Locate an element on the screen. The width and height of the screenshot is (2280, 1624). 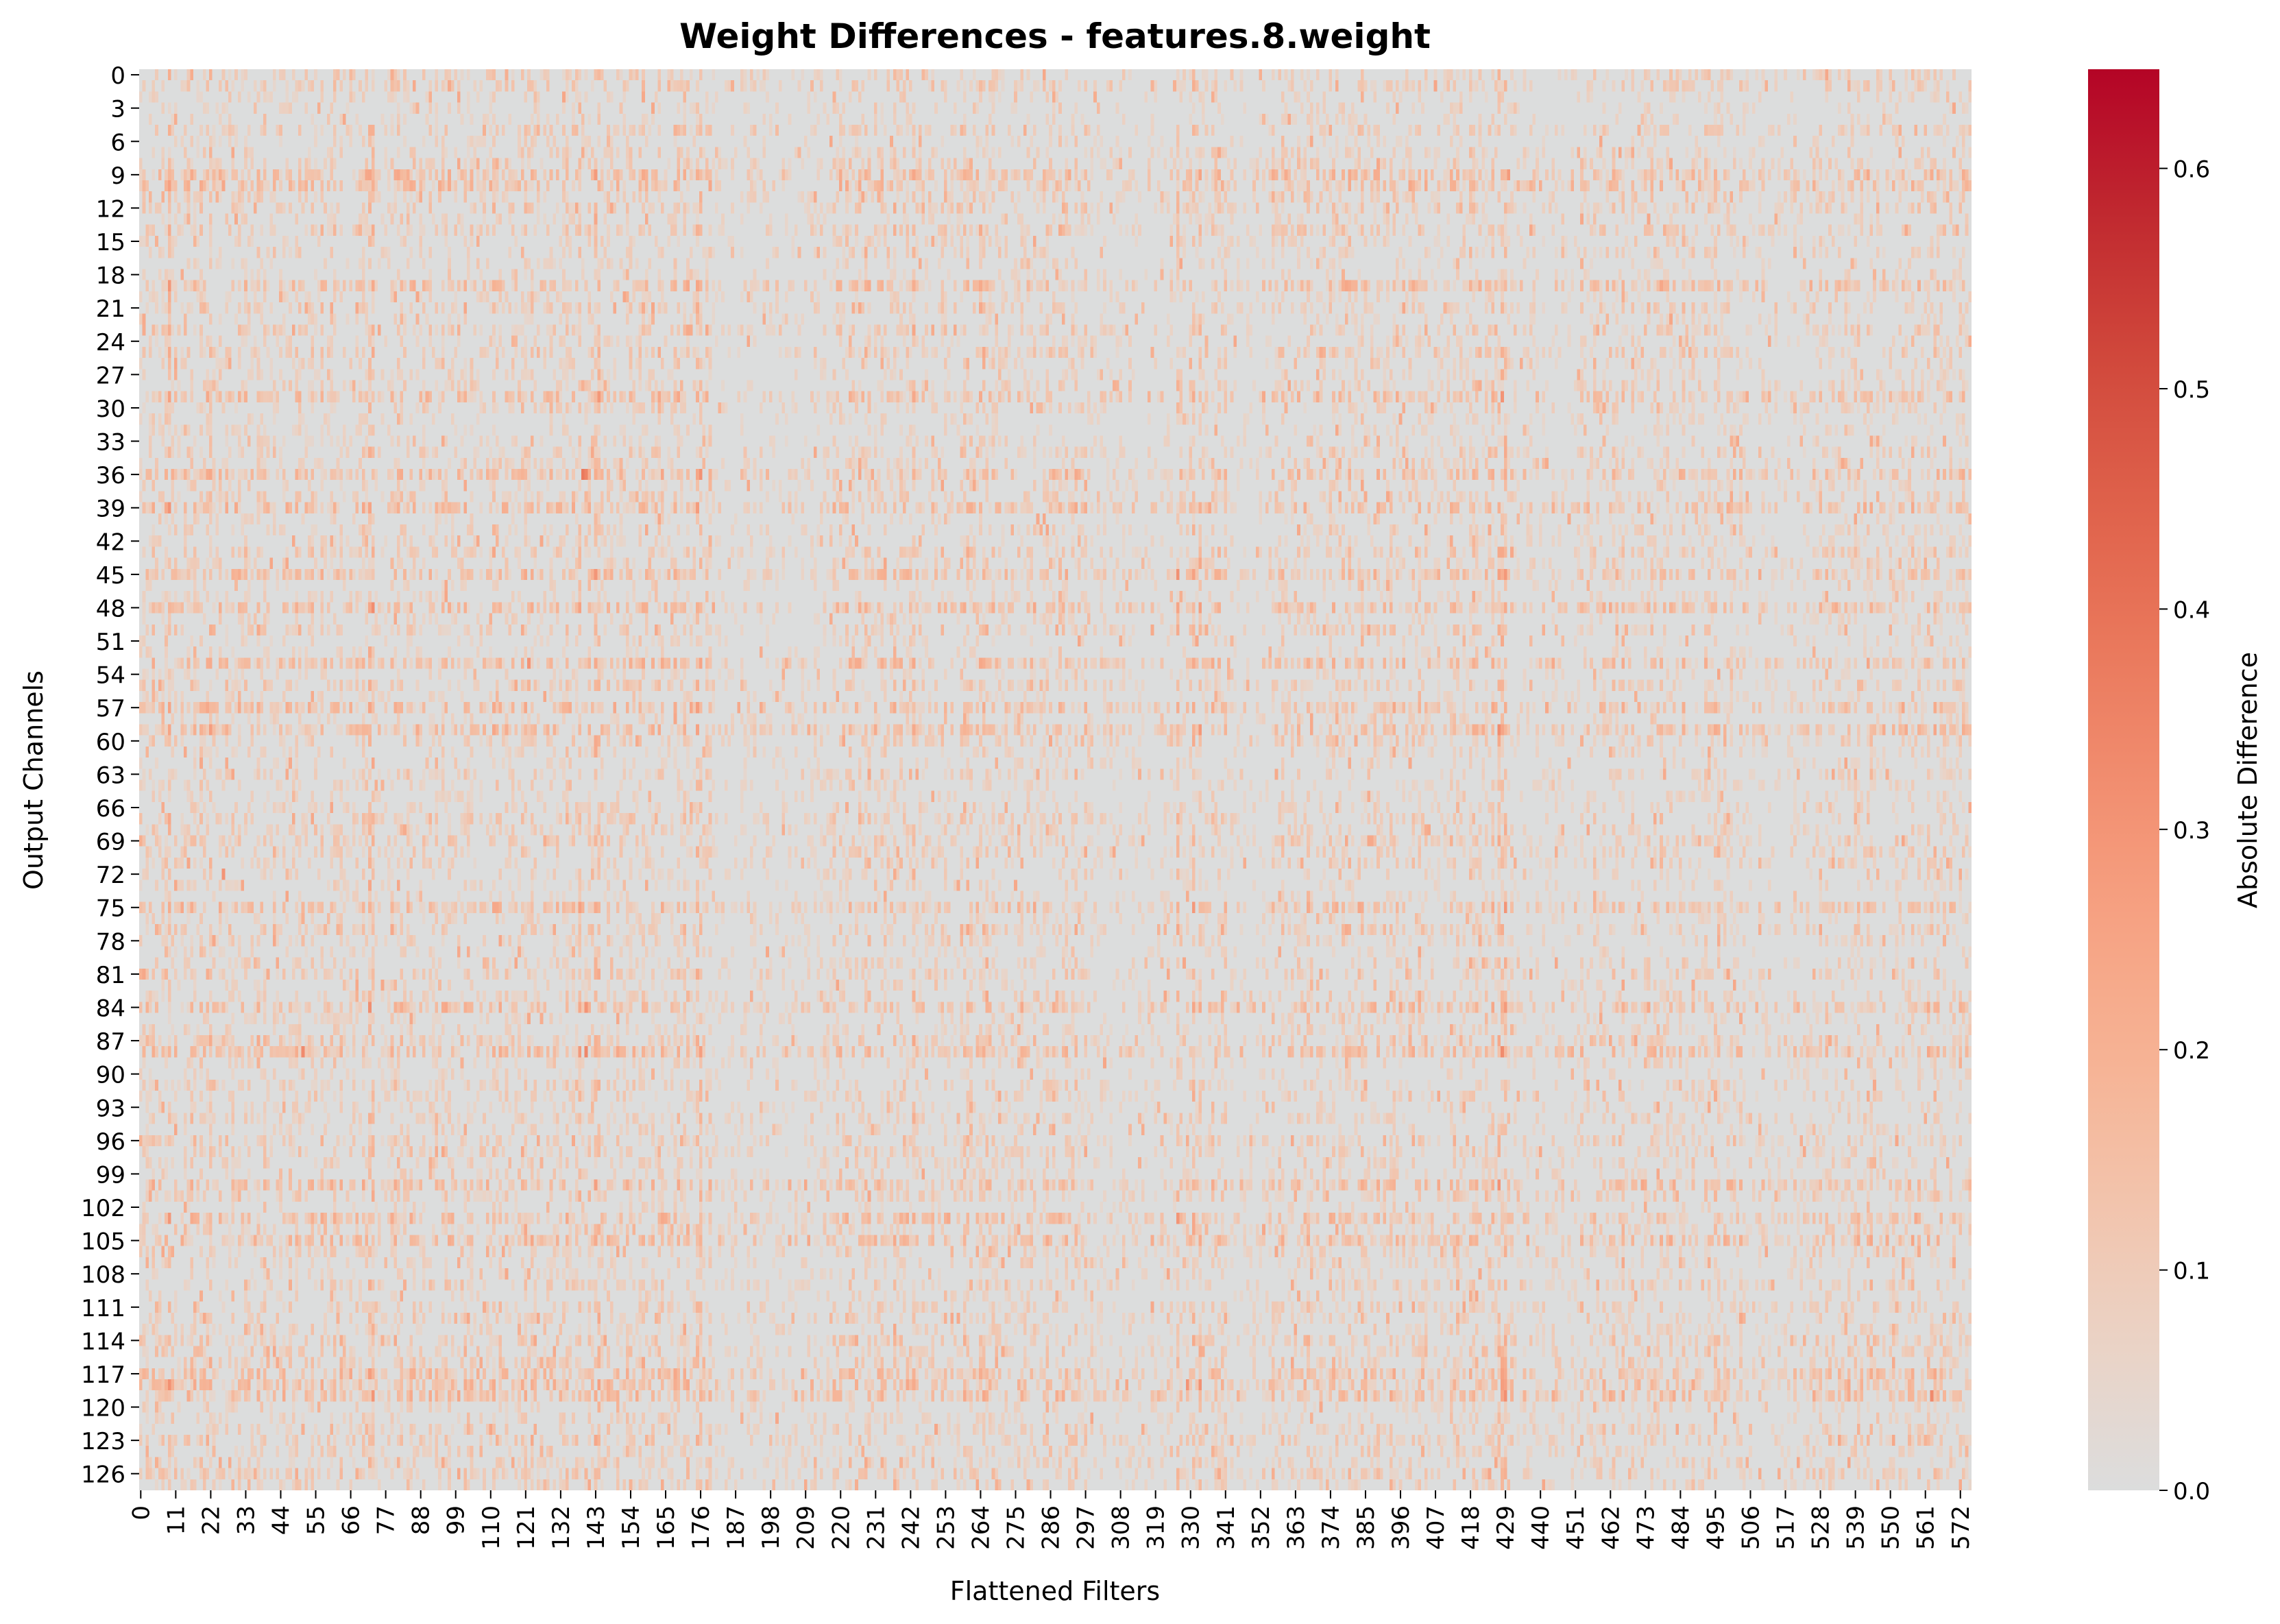
y-tick-label: 75 is located at coordinates (110, 909).